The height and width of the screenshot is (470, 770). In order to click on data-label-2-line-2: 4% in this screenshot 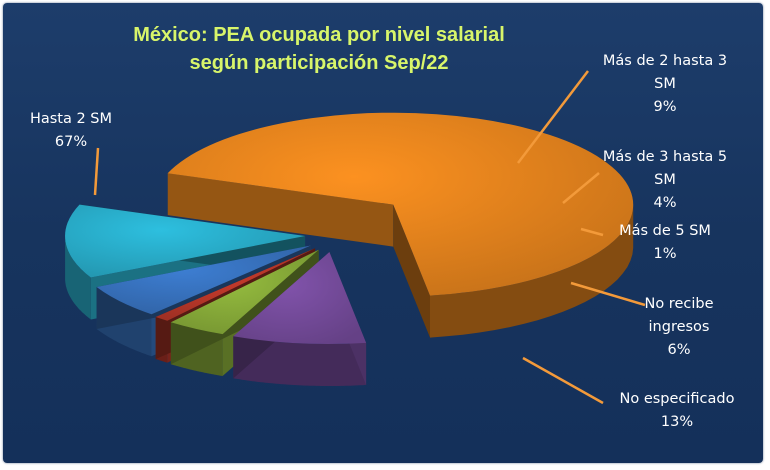, I will do `click(664, 203)`.